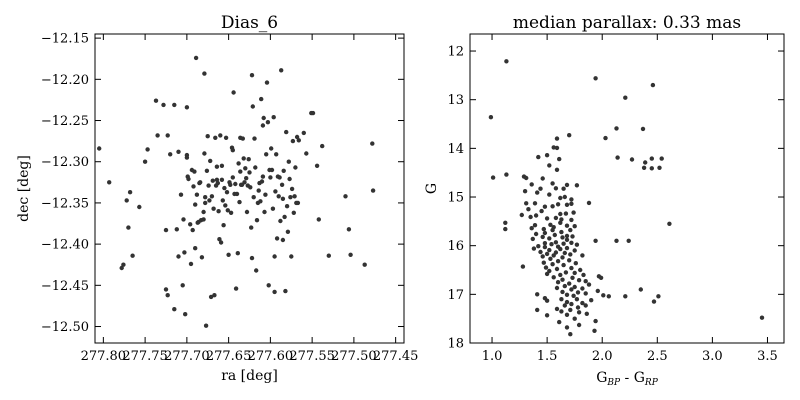  What do you see at coordinates (65, 286) in the screenshot?
I see `left-ytick-label-1: −12.45` at bounding box center [65, 286].